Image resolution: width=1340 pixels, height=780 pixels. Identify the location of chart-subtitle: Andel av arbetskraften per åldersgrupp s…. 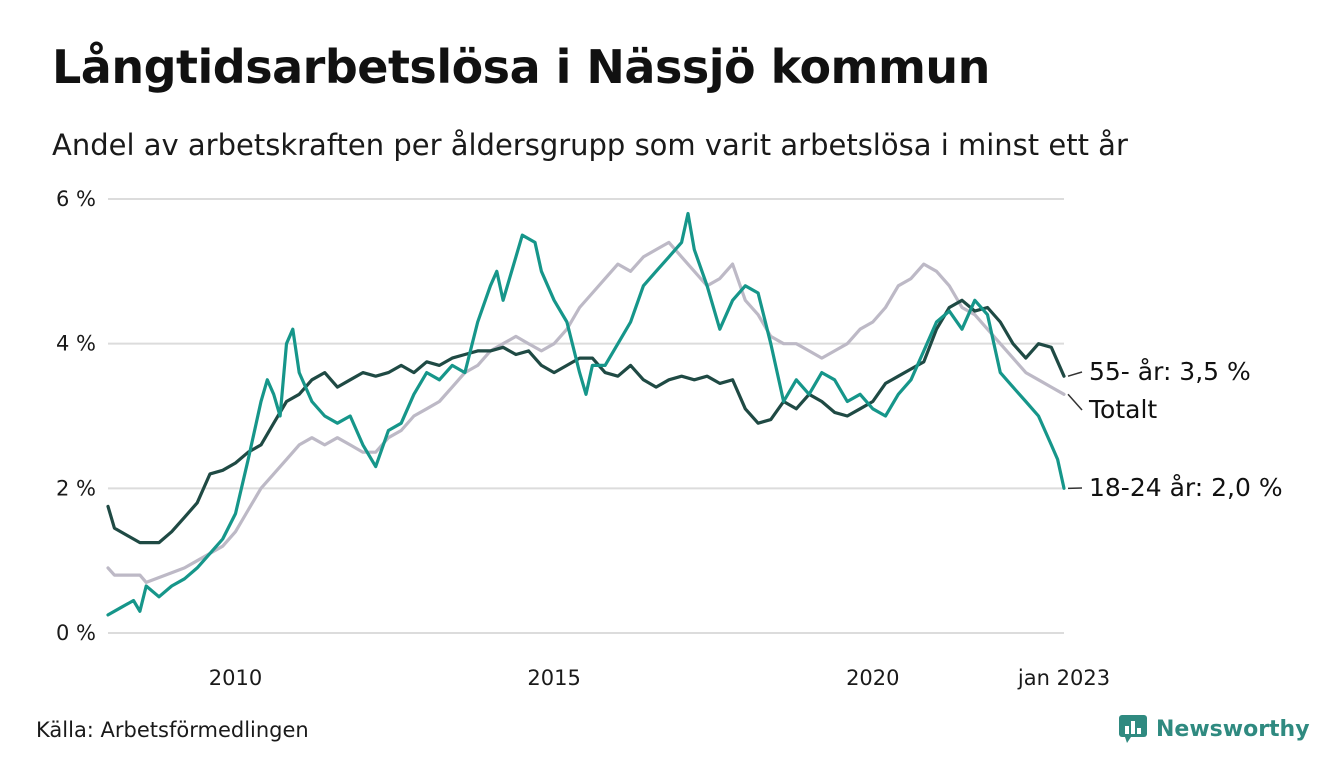
(590, 145).